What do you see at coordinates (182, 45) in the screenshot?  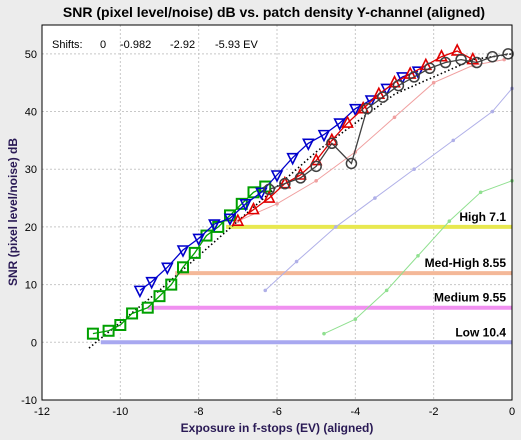 I see `shift-value: -2.92` at bounding box center [182, 45].